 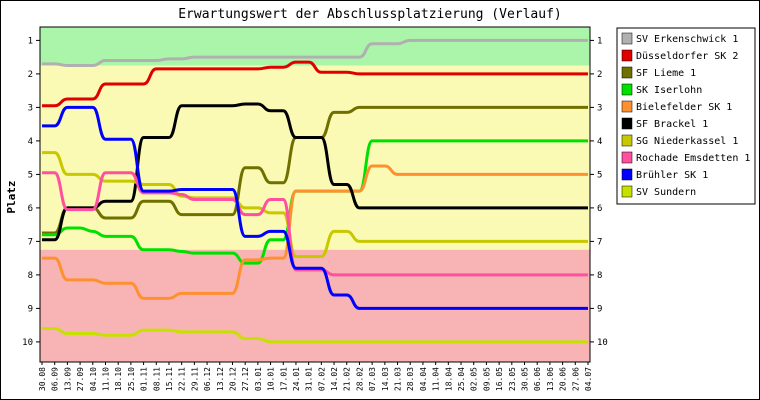 I want to click on y-tick-label-right: 3, so click(x=599, y=108).